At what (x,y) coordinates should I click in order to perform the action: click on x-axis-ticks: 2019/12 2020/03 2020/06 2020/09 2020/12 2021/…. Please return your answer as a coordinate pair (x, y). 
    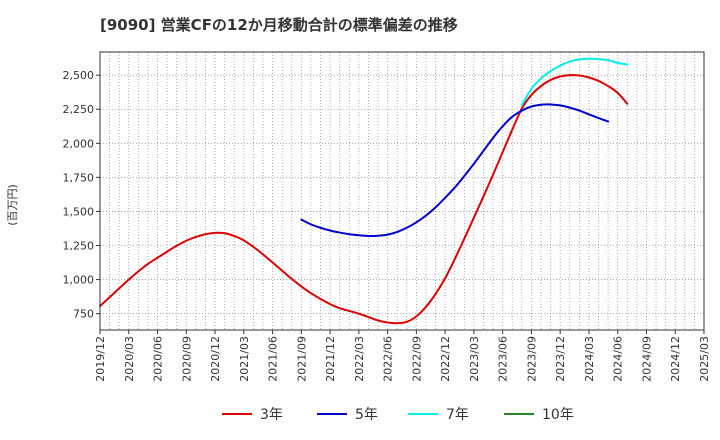
    Looking at the image, I should click on (402, 356).